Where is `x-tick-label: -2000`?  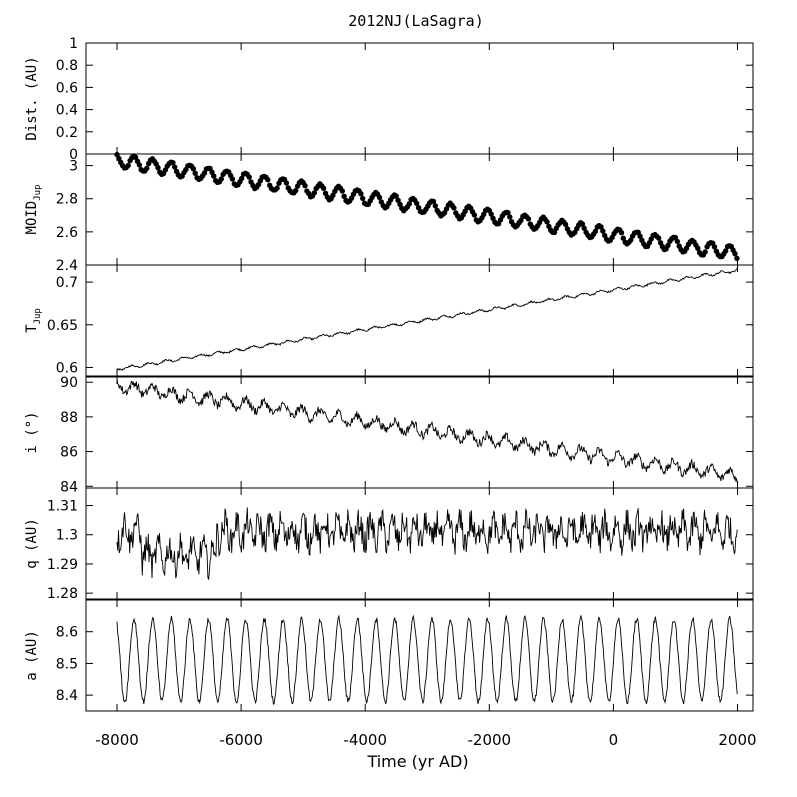 x-tick-label: -2000 is located at coordinates (490, 740).